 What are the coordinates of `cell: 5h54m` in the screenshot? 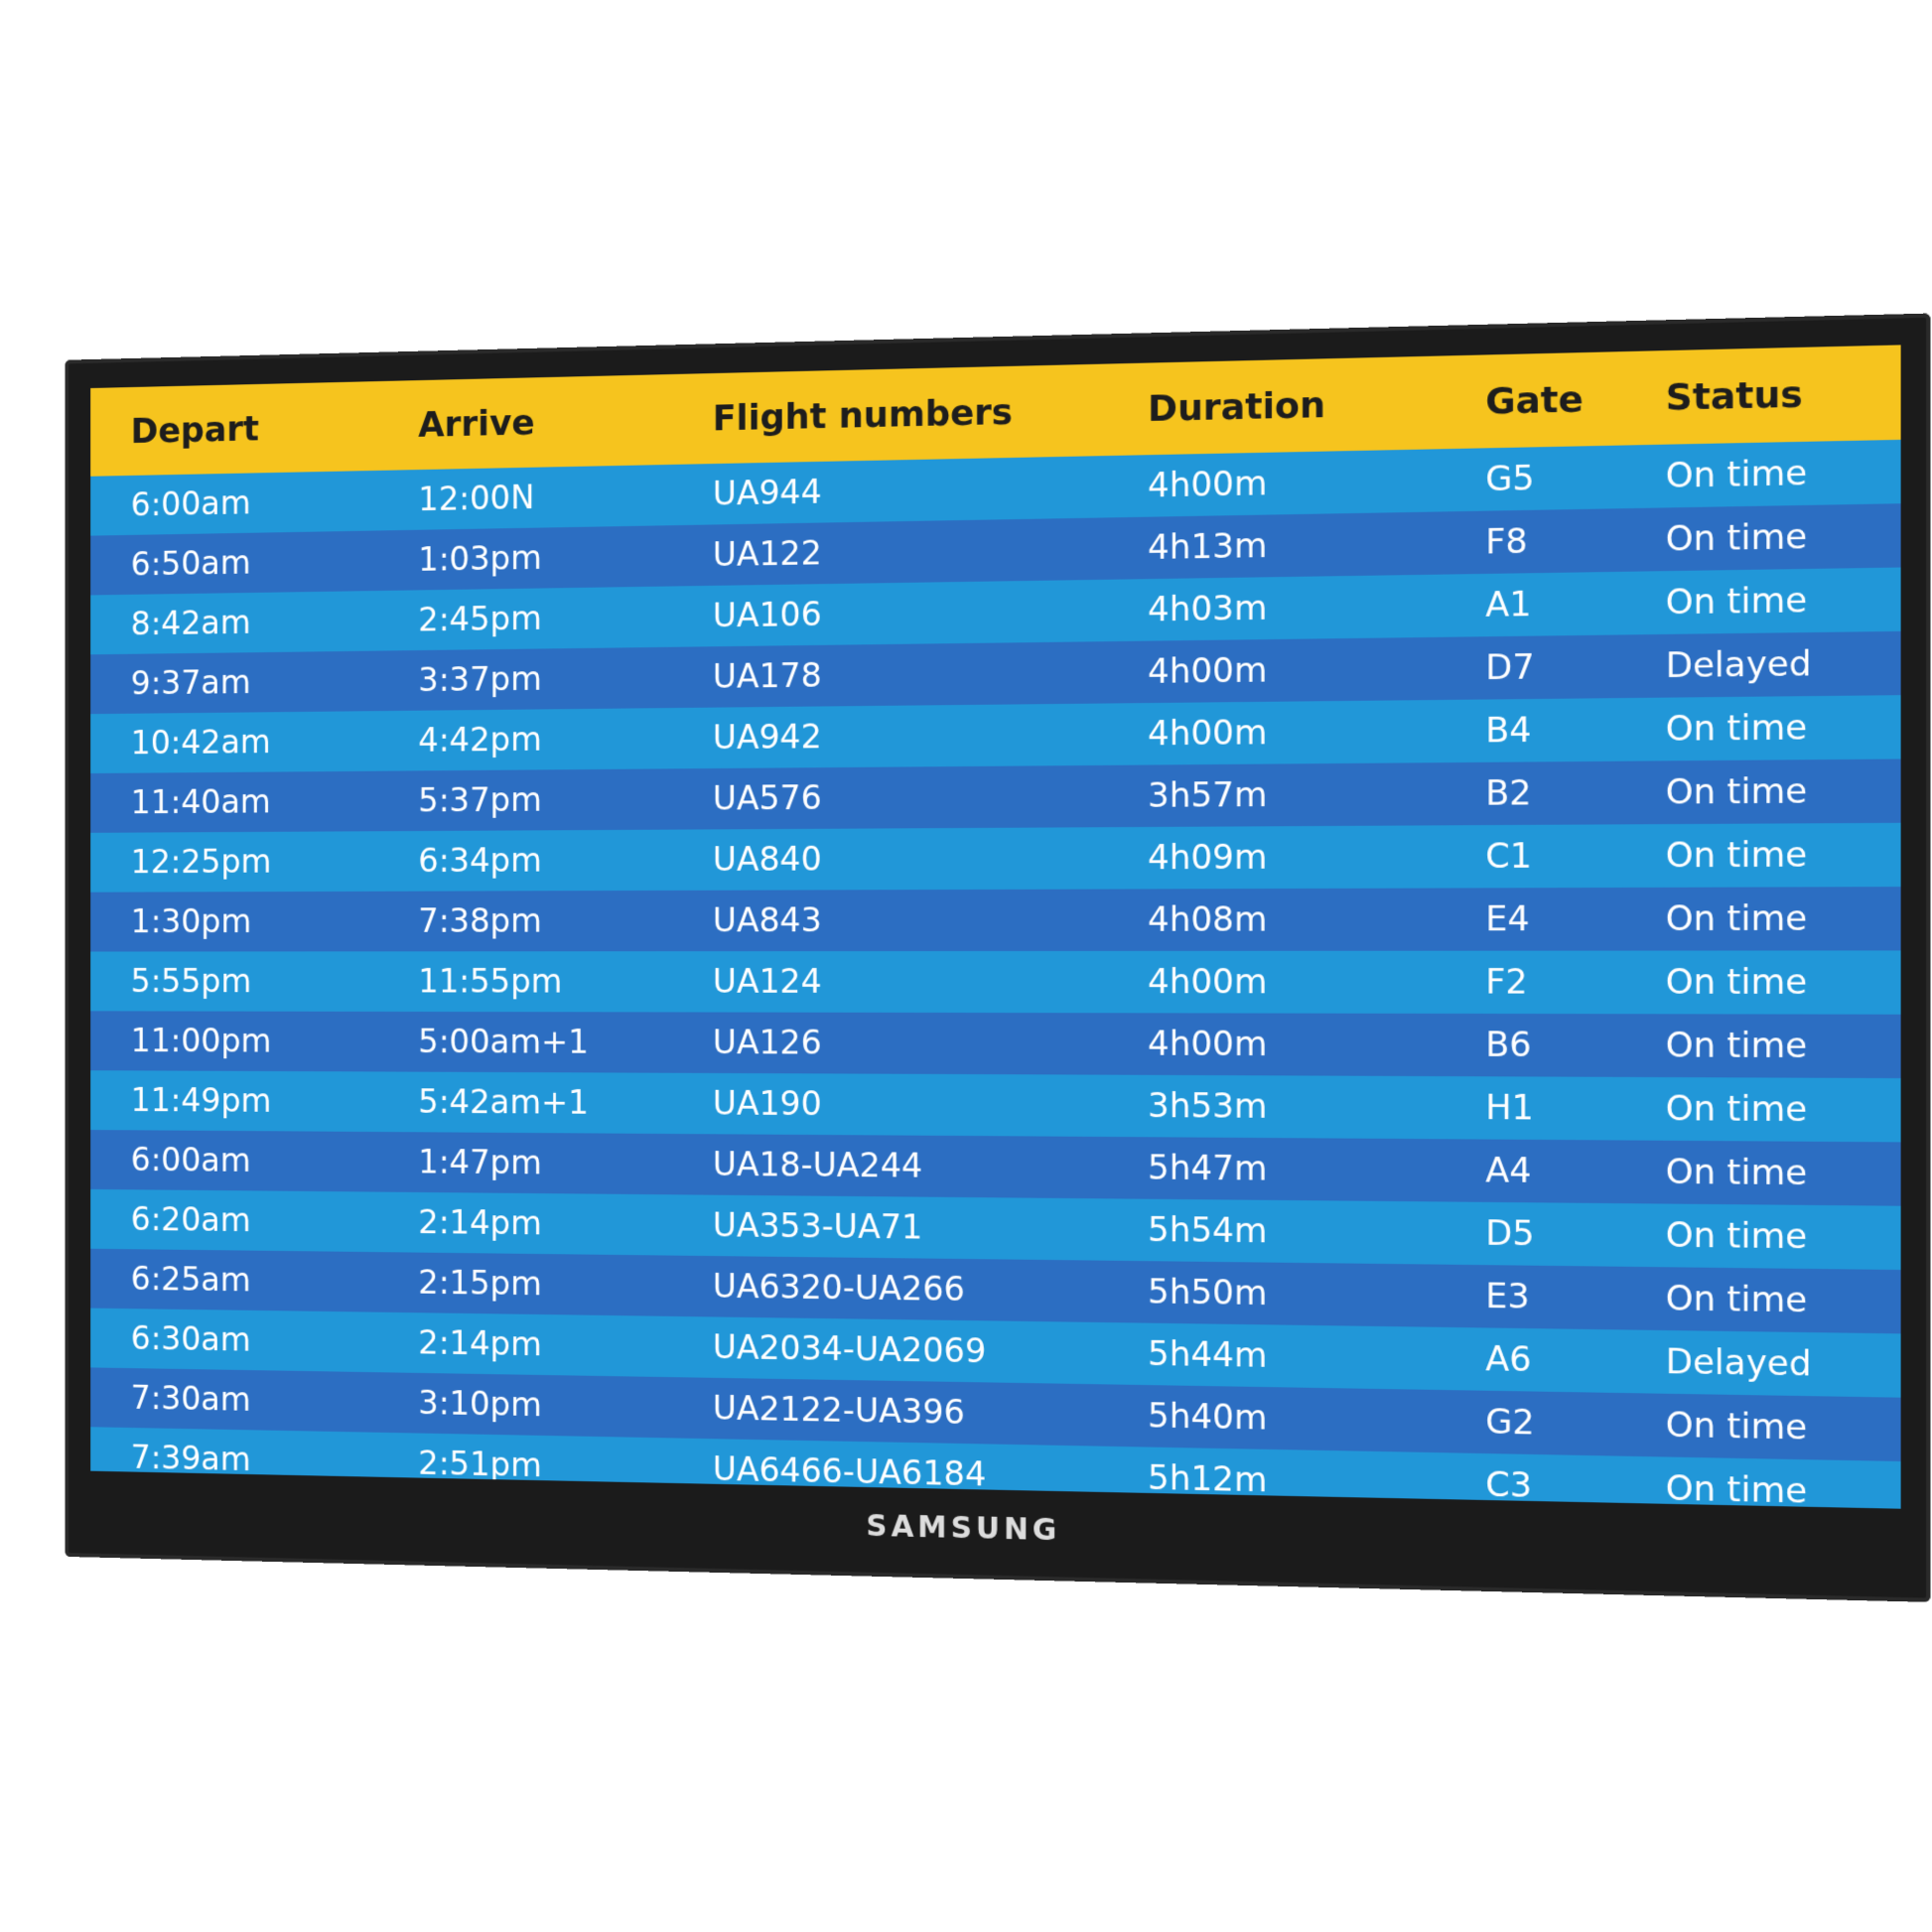 It's located at (1208, 1231).